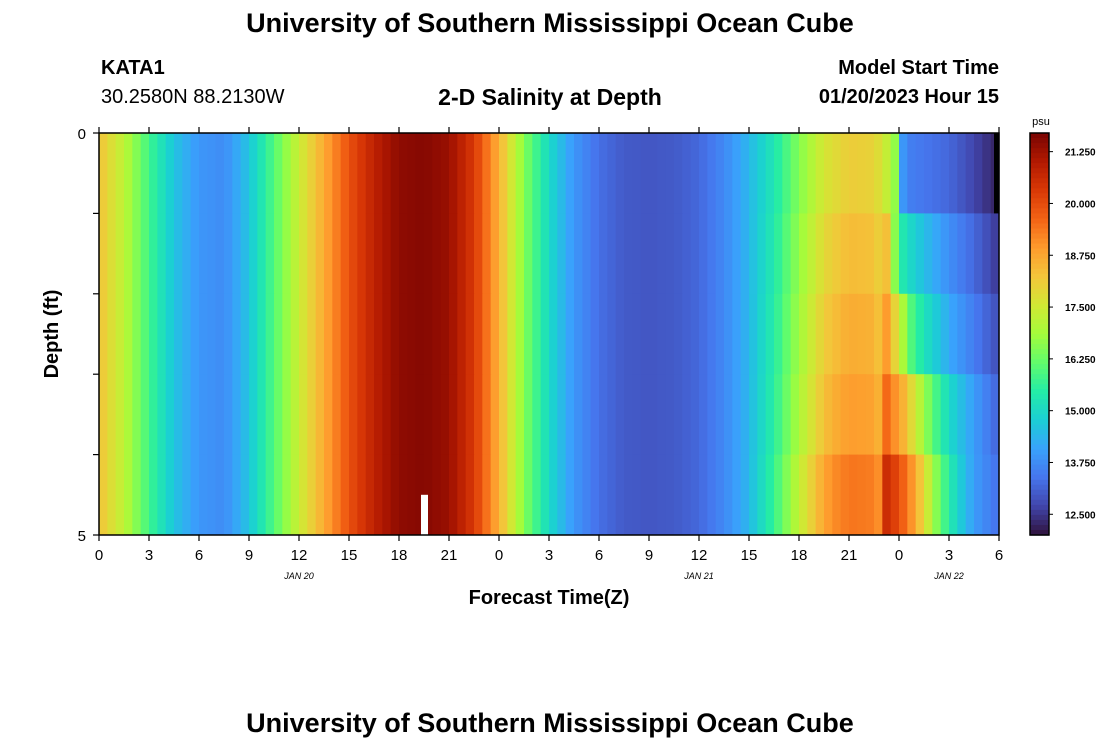 The height and width of the screenshot is (750, 1100). Describe the element at coordinates (1080, 515) in the screenshot. I see `colorbar-tick-label: 12.500` at that location.